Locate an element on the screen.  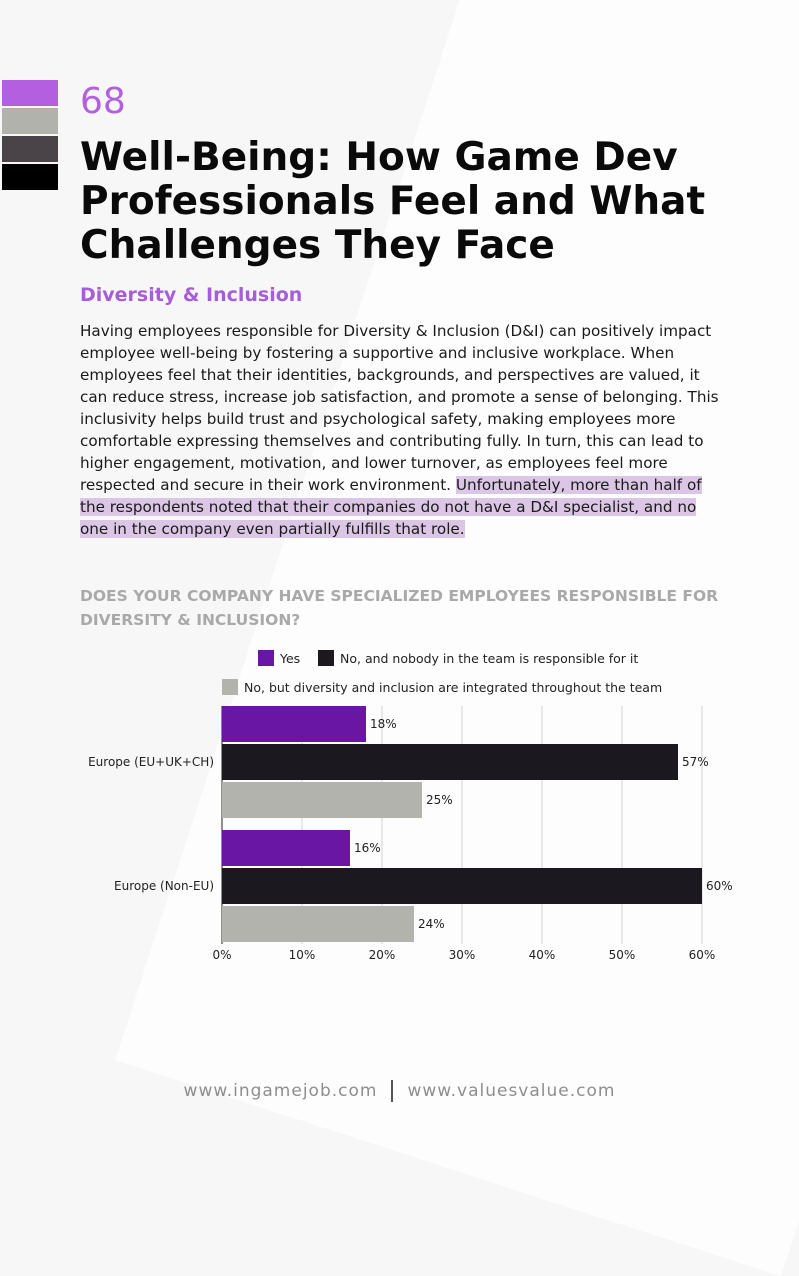
footer-link-ingamejob: www.ingamejob.com is located at coordinates (280, 1091).